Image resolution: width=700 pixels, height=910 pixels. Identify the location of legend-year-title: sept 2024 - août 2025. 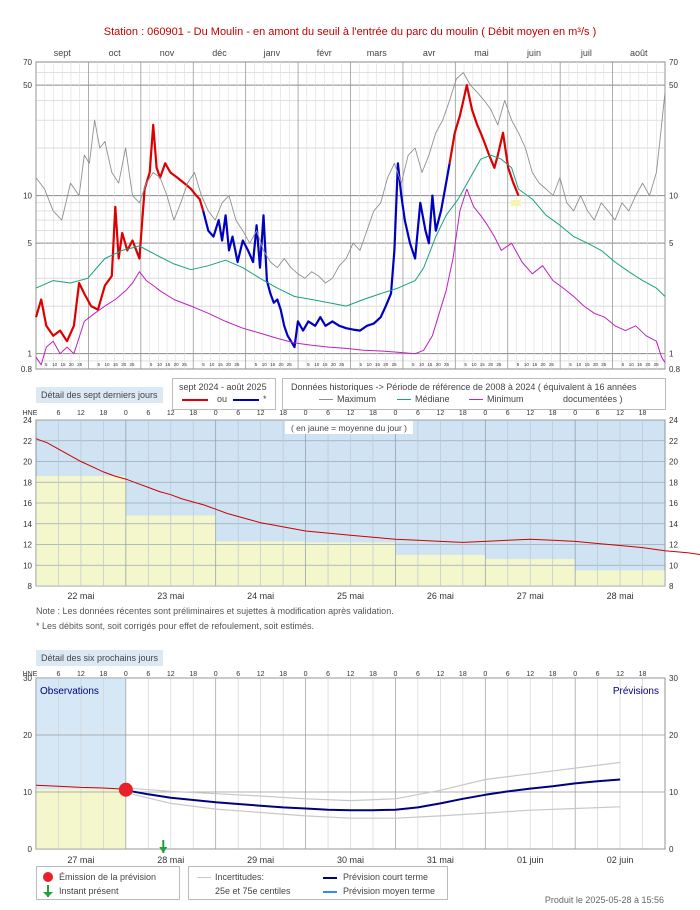
(223, 387).